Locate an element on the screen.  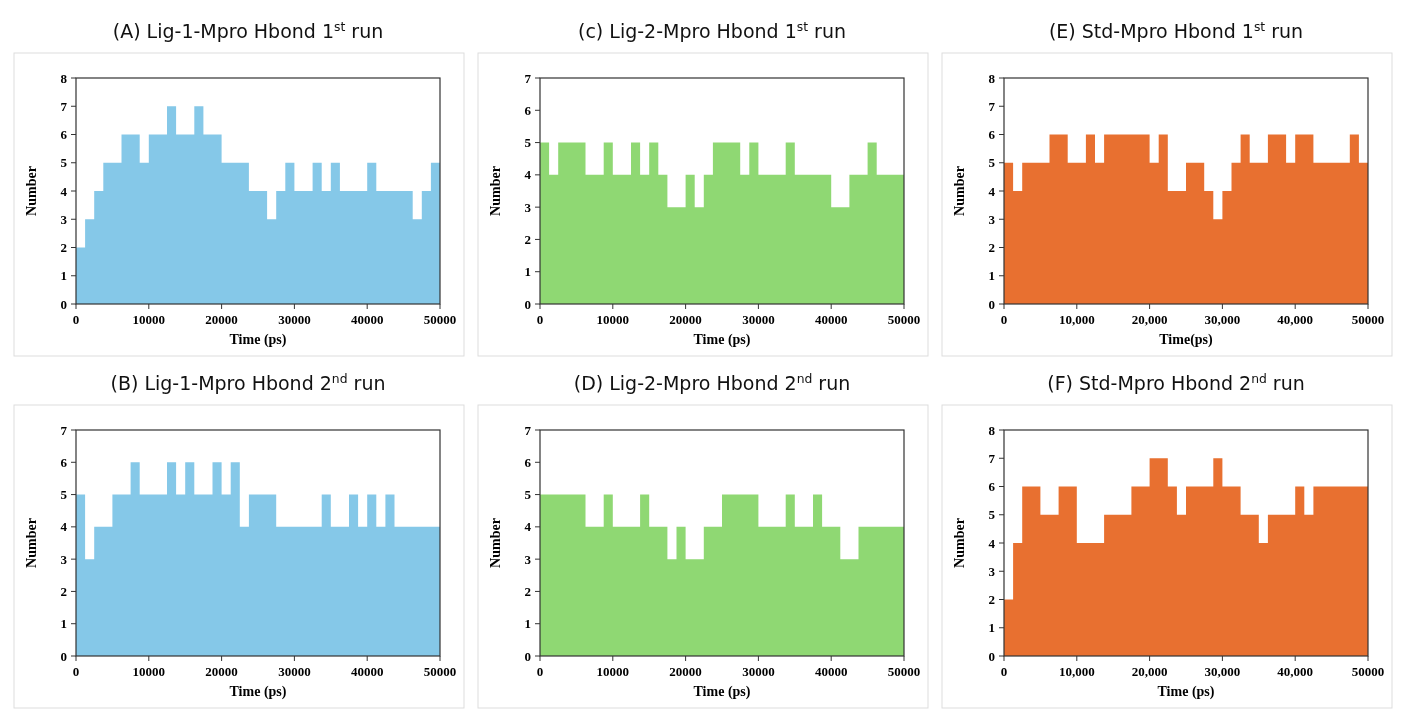
x-axis-title: Time(ps) is located at coordinates (1186, 340).